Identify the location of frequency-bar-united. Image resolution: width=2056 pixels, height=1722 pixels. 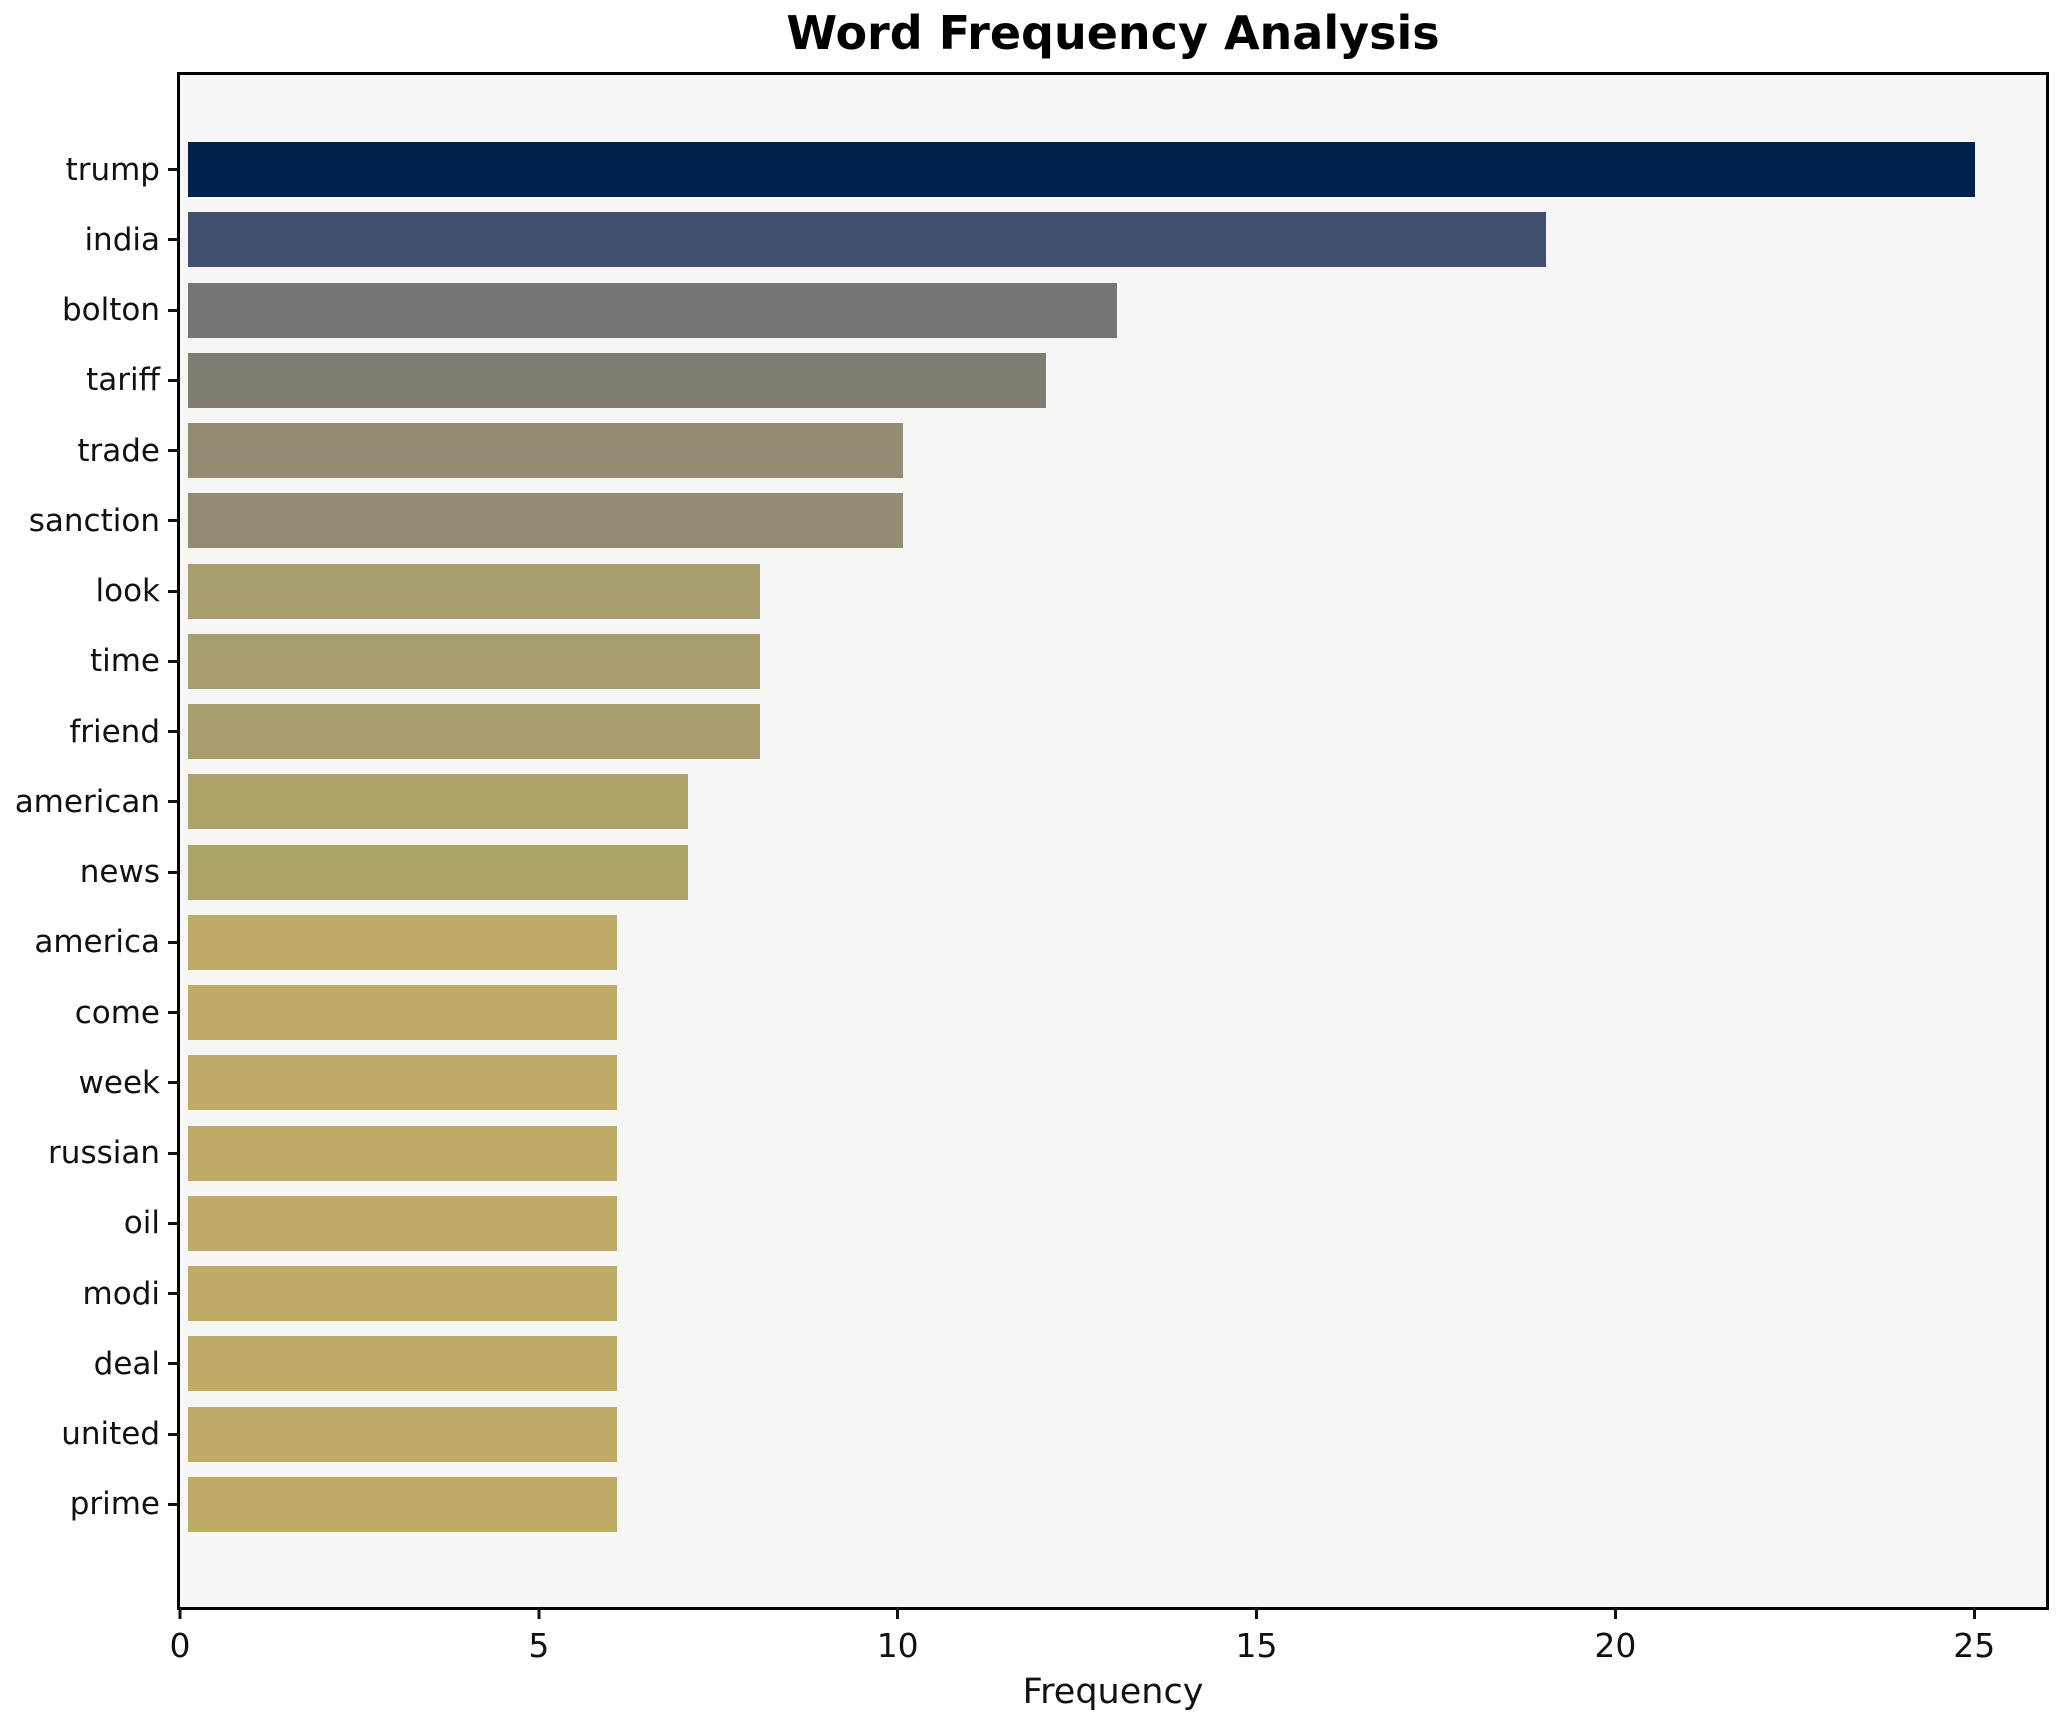
(402, 1434).